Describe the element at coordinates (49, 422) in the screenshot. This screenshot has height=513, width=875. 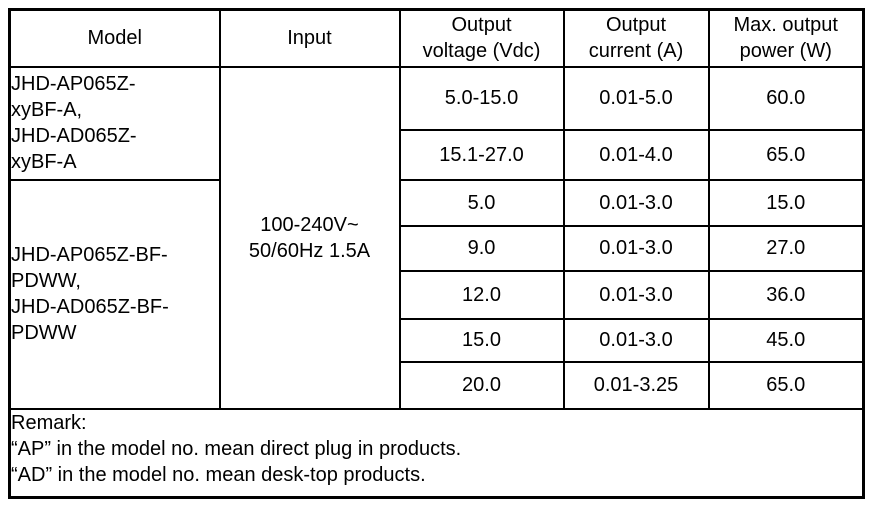
I see `remark-title: Remark:` at that location.